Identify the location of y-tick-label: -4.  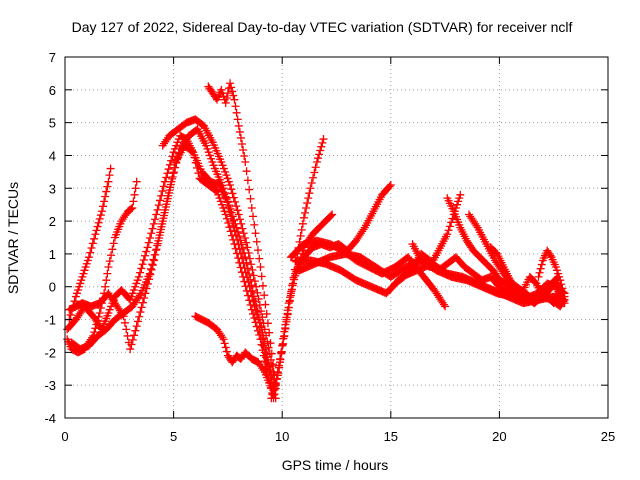
(50, 418).